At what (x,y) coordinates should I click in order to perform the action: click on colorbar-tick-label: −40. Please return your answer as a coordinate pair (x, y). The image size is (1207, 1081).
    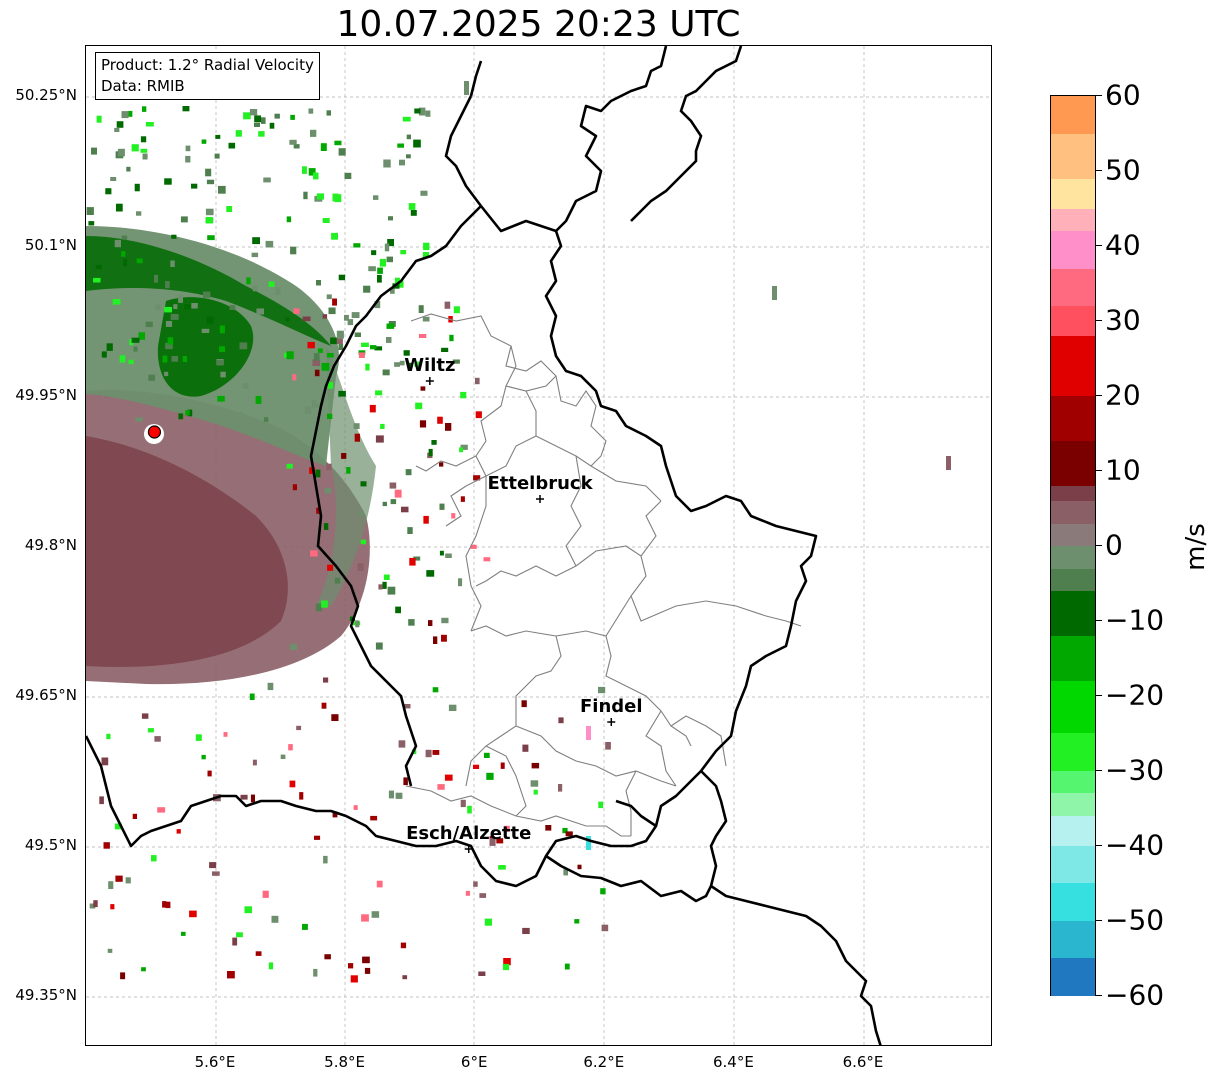
    Looking at the image, I should click on (1135, 845).